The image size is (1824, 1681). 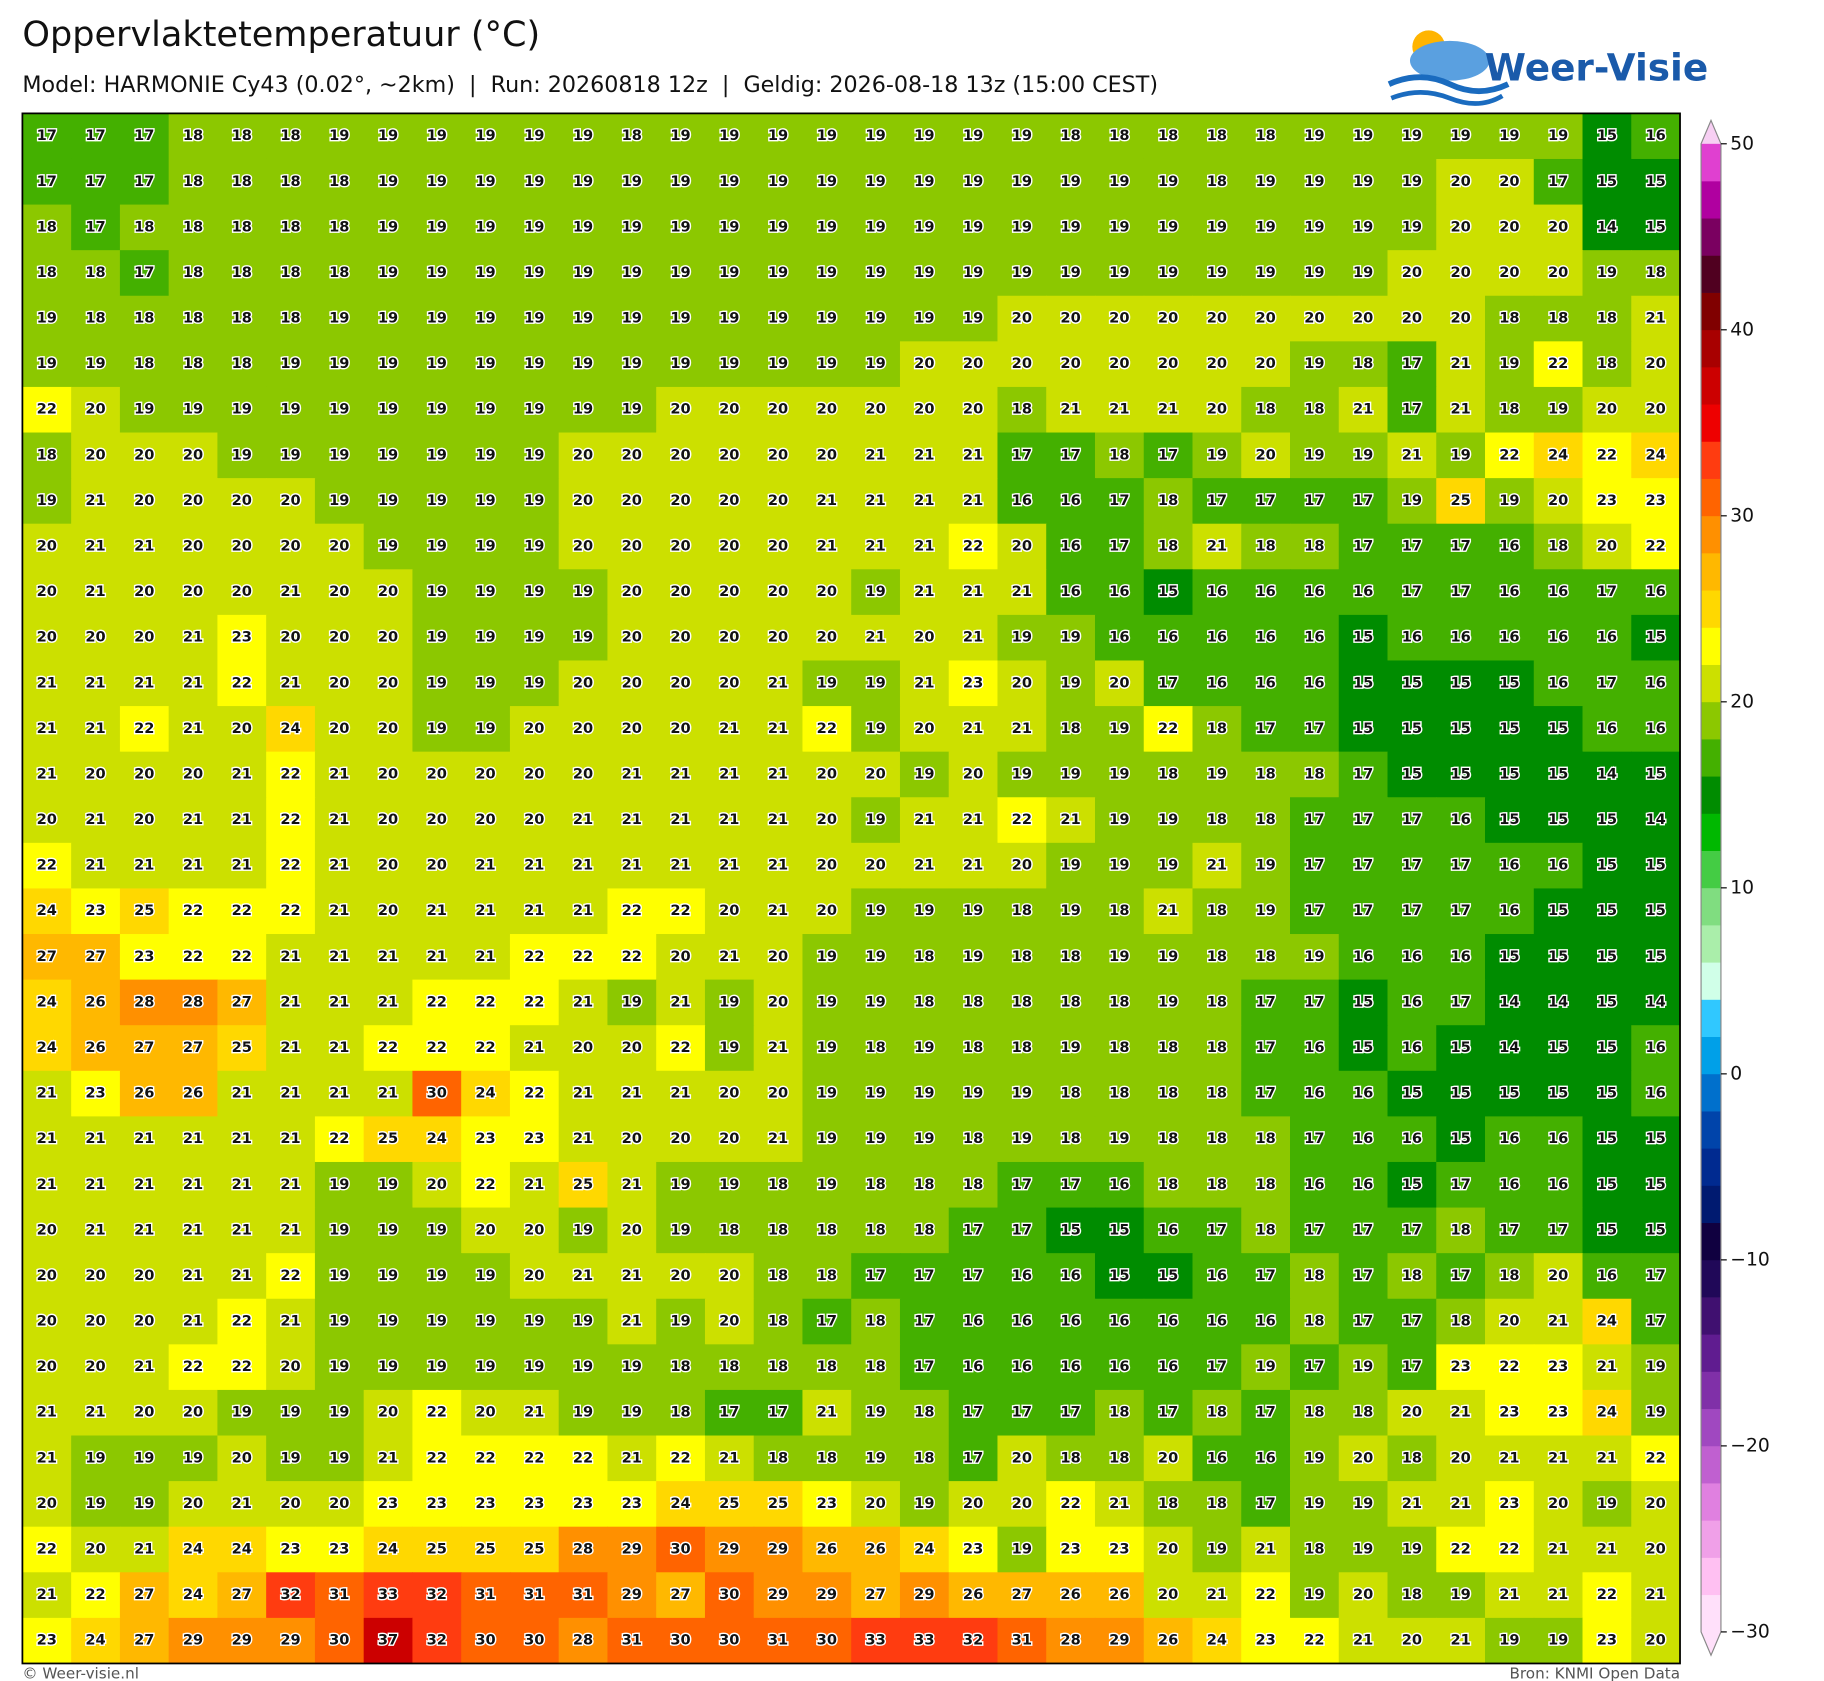 I want to click on temperature-label: 25, so click(x=583, y=1184).